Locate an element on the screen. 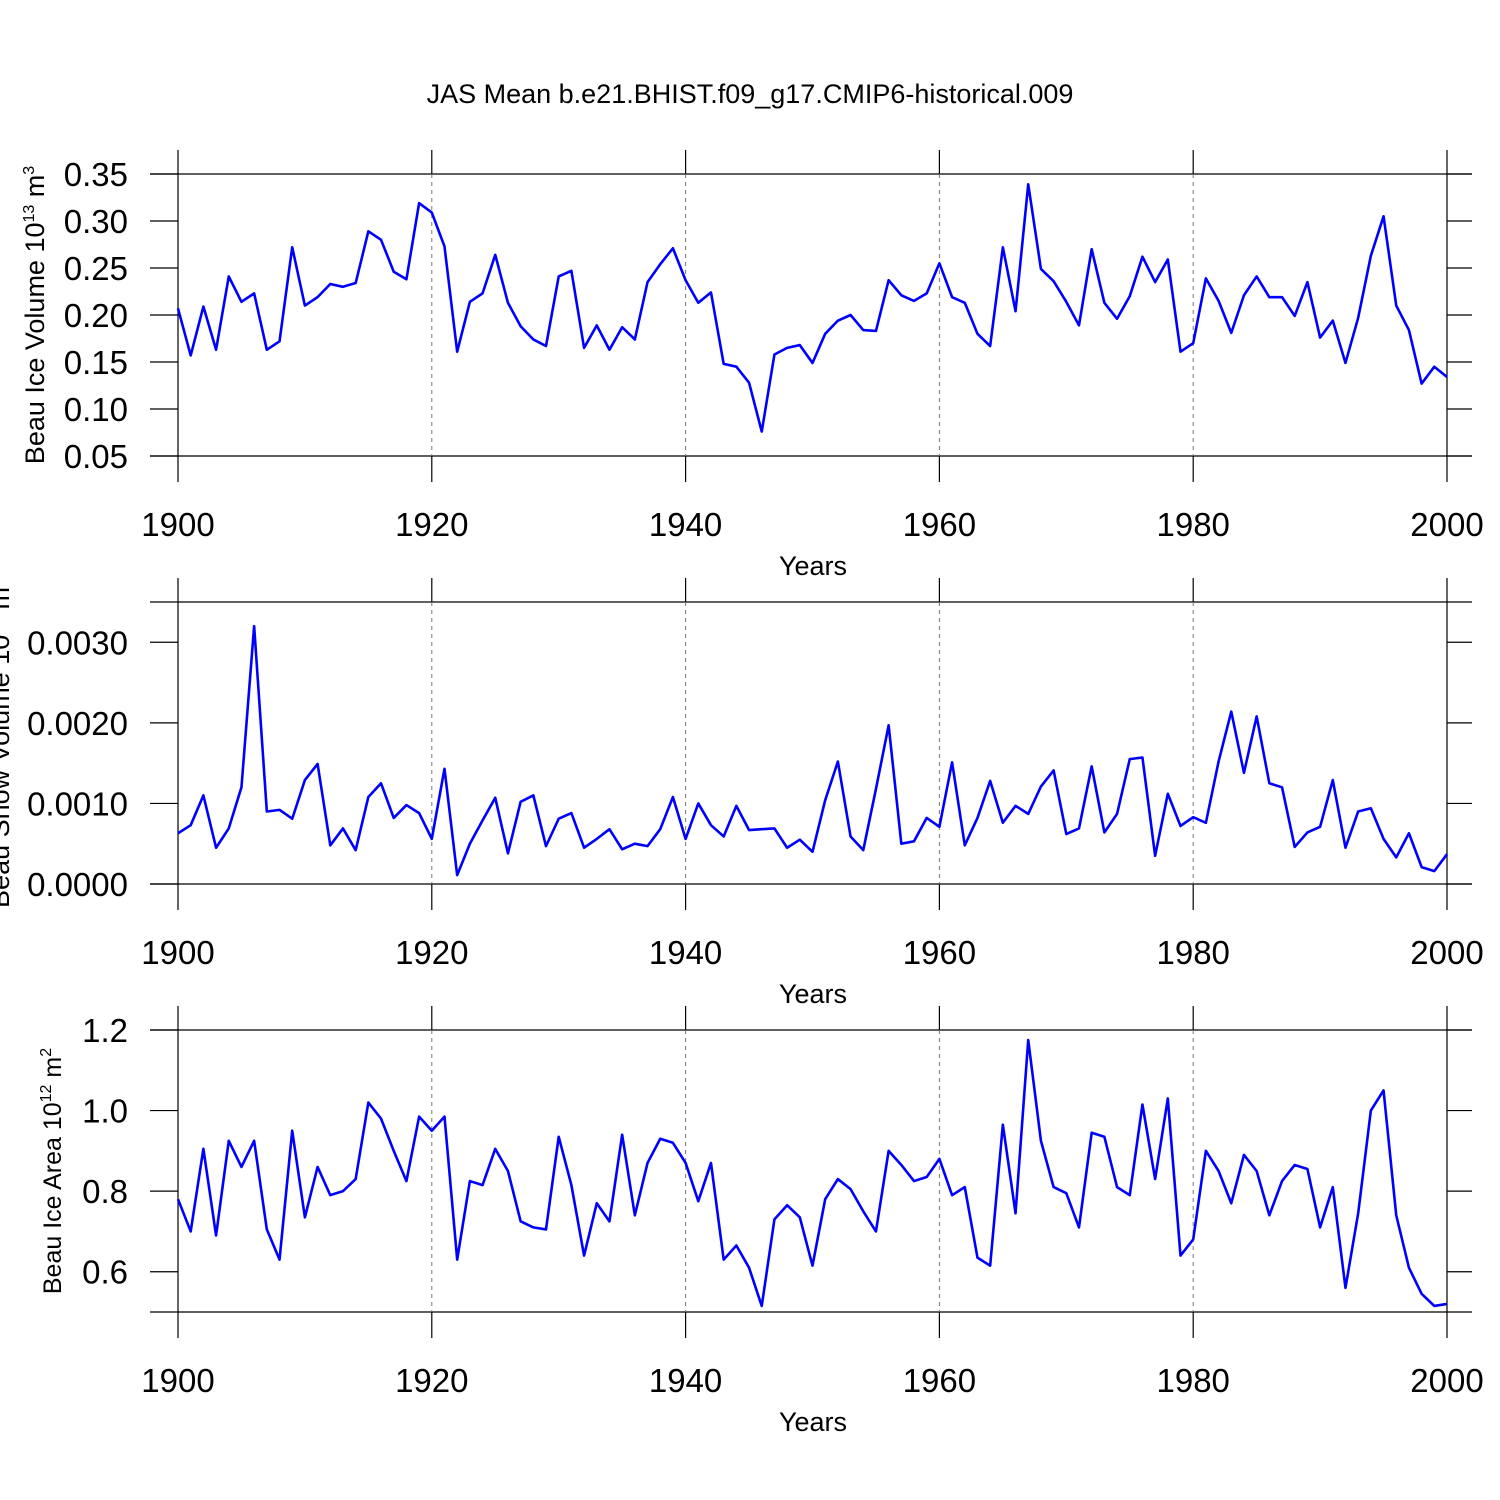  y-axis-label: Beau Ice Volume 1013 m3 is located at coordinates (35, 315).